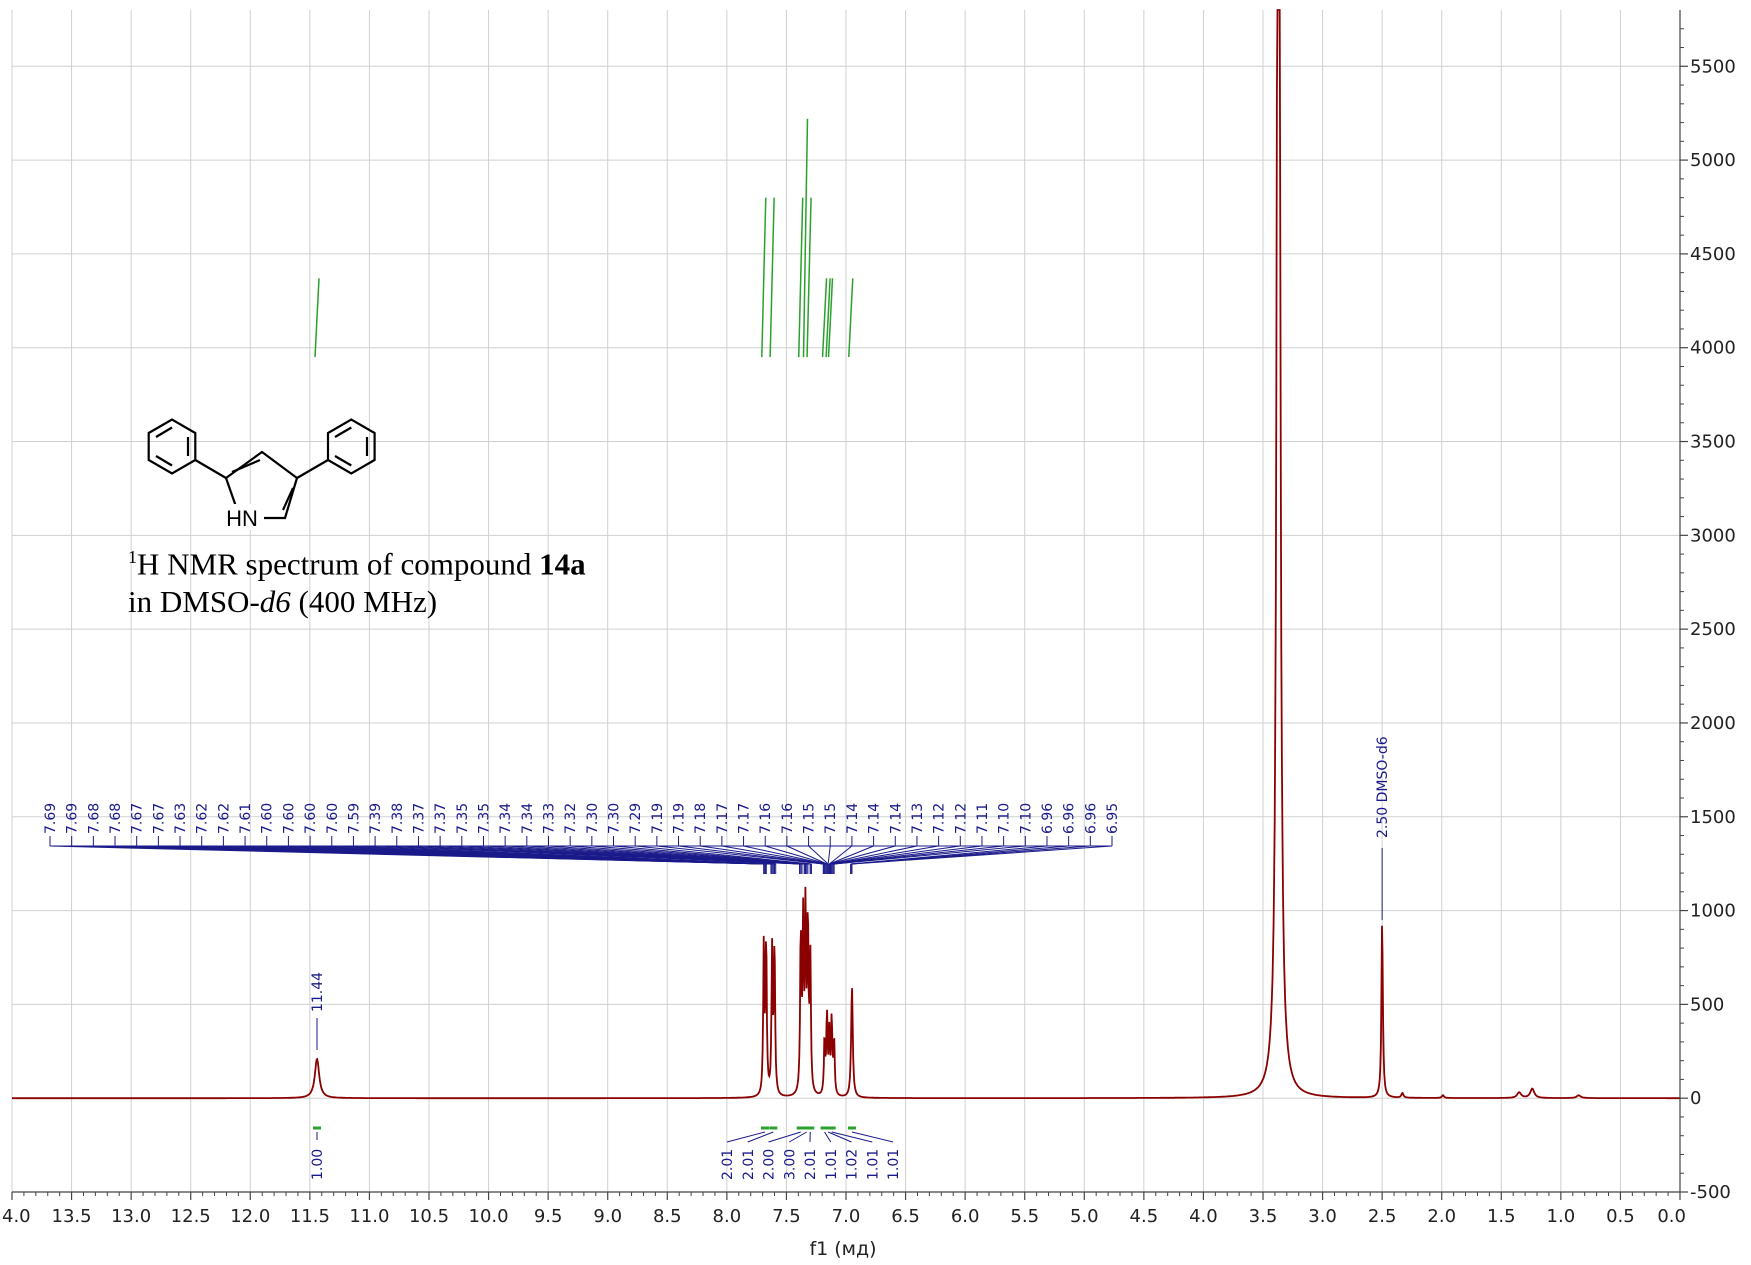  Describe the element at coordinates (1113, 818) in the screenshot. I see `peak-label: 6.95` at that location.